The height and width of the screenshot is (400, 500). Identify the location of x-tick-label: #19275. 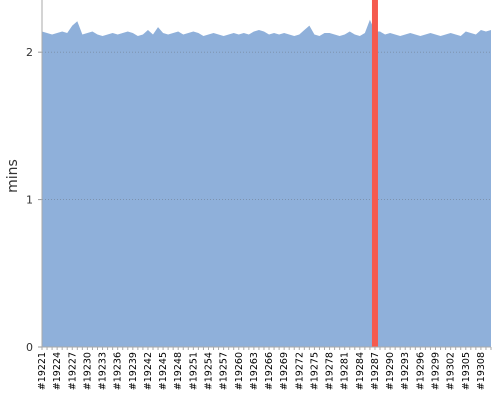
(314, 371).